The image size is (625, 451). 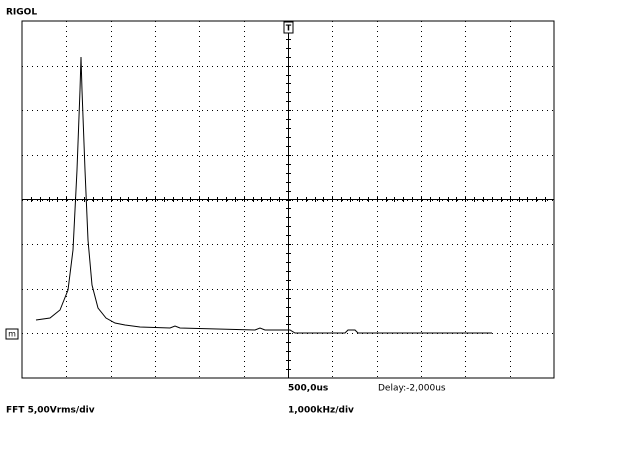 I want to click on trigger-marker-box, so click(x=288, y=27).